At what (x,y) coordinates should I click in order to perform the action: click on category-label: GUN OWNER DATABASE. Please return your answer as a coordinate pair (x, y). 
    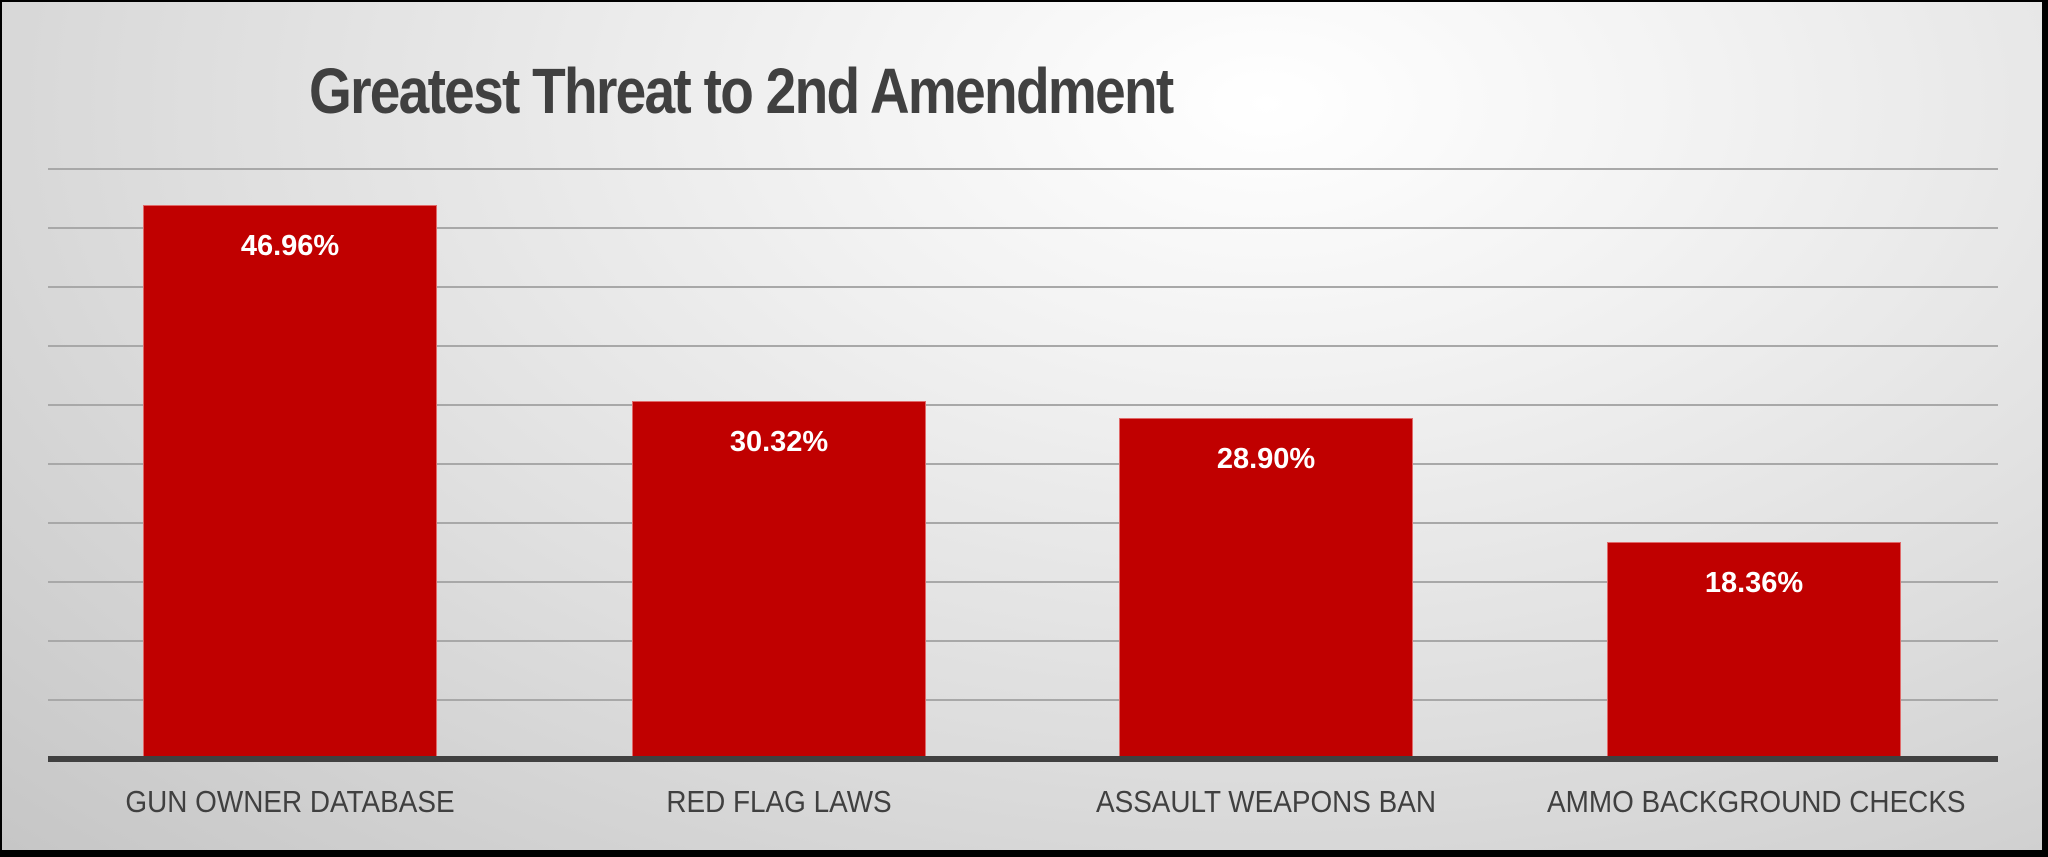
    Looking at the image, I should click on (290, 801).